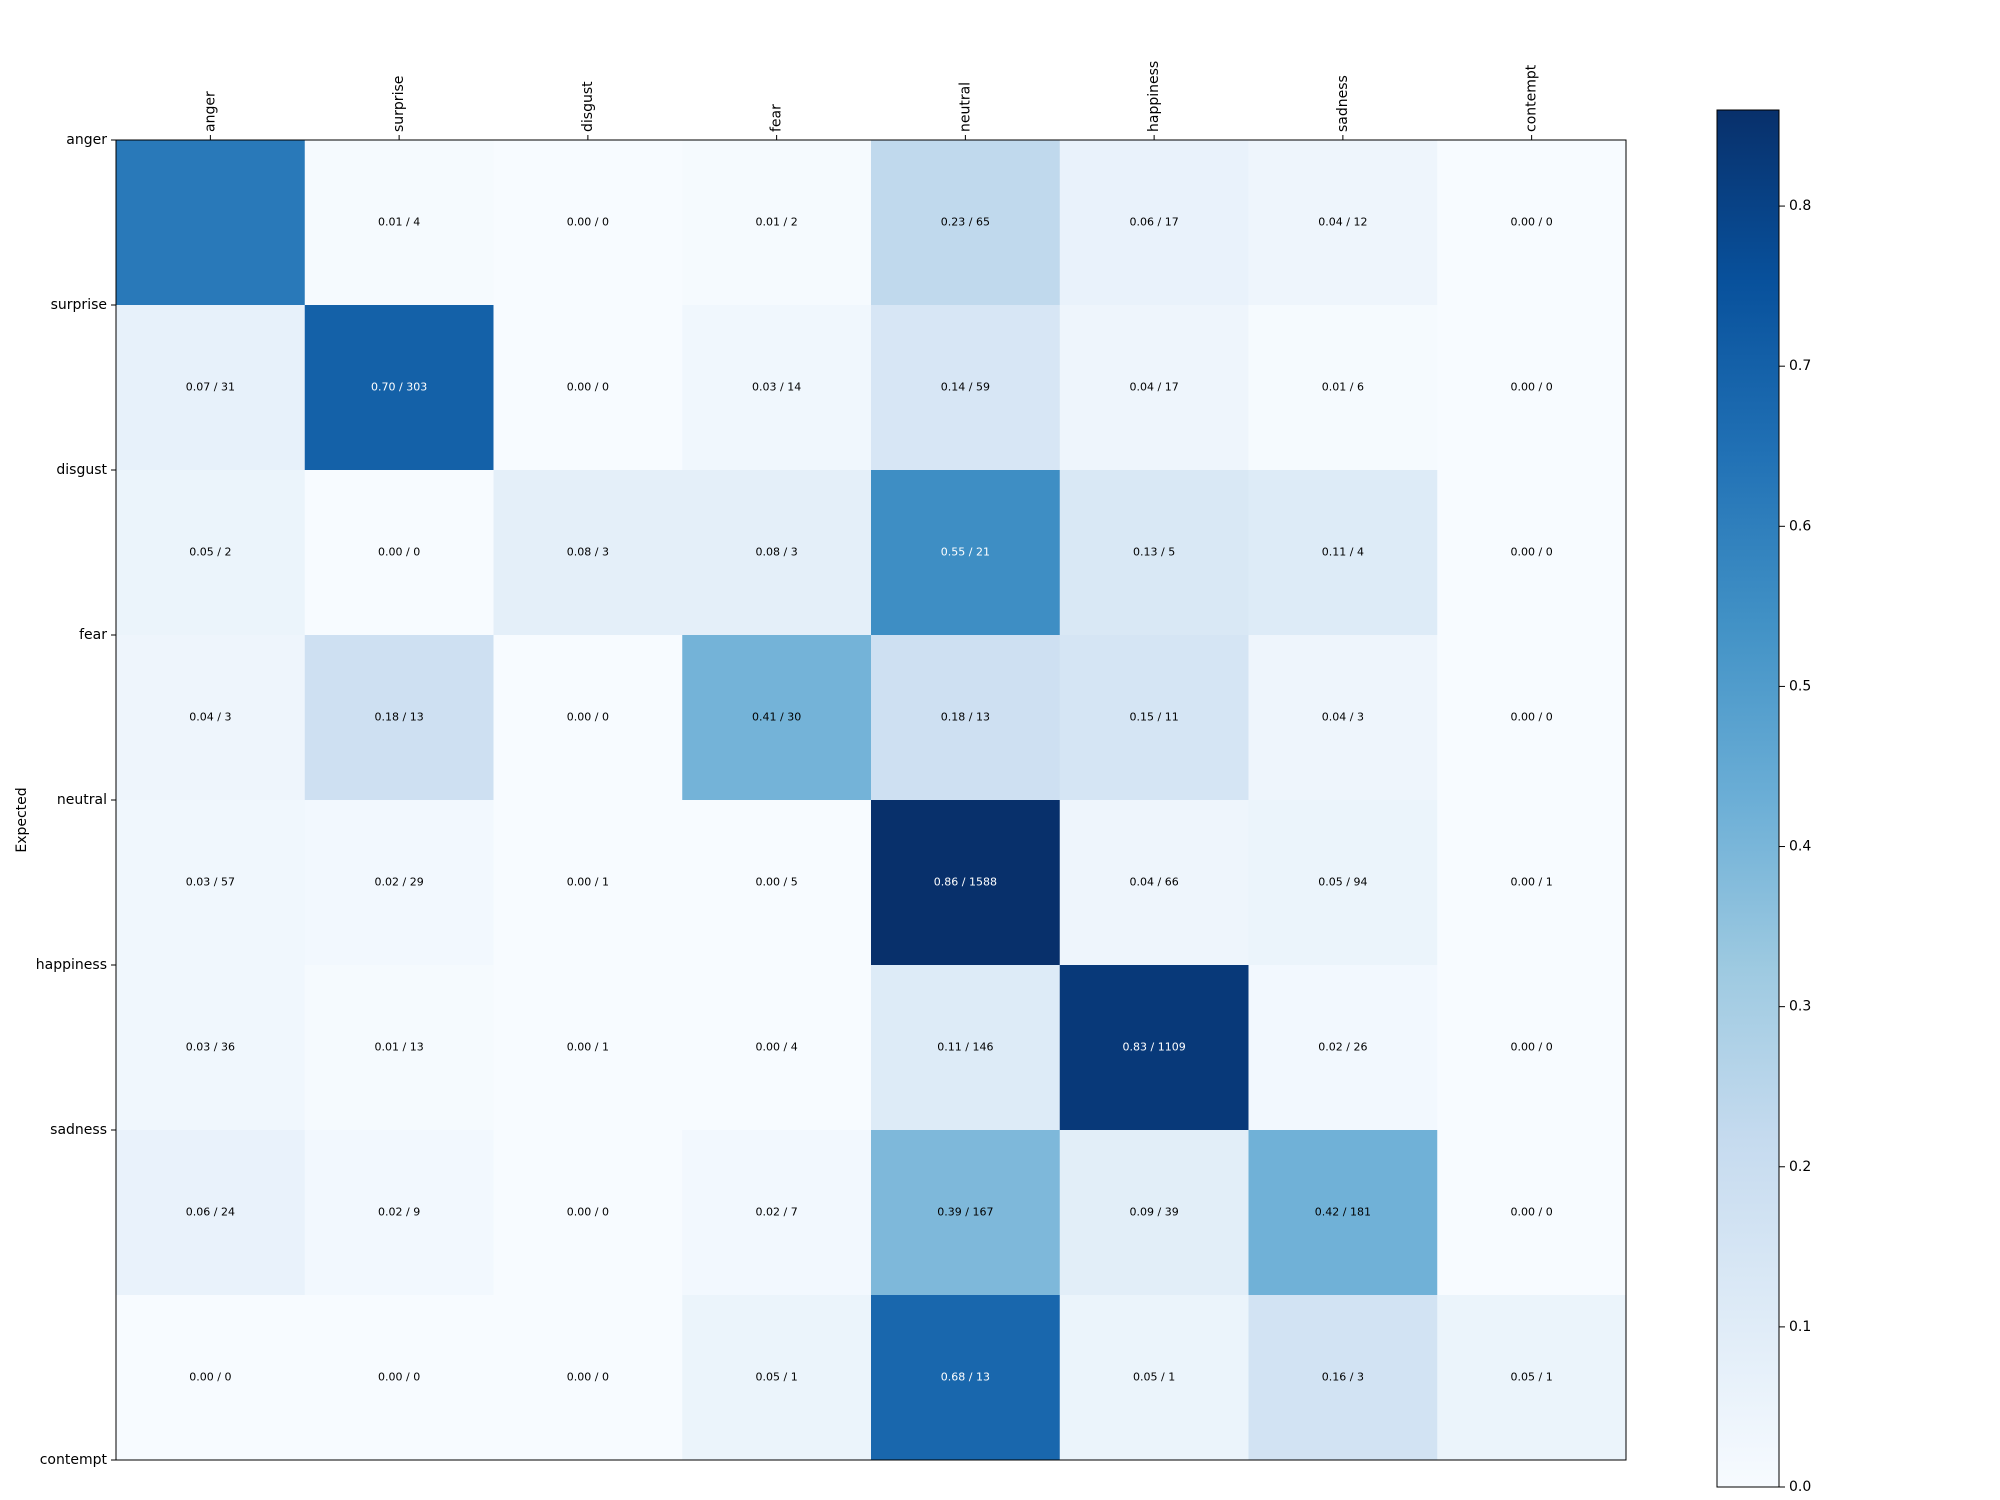 This screenshot has width=2000, height=1500. I want to click on colorbar-tick-label: 0.3, so click(1800, 1007).